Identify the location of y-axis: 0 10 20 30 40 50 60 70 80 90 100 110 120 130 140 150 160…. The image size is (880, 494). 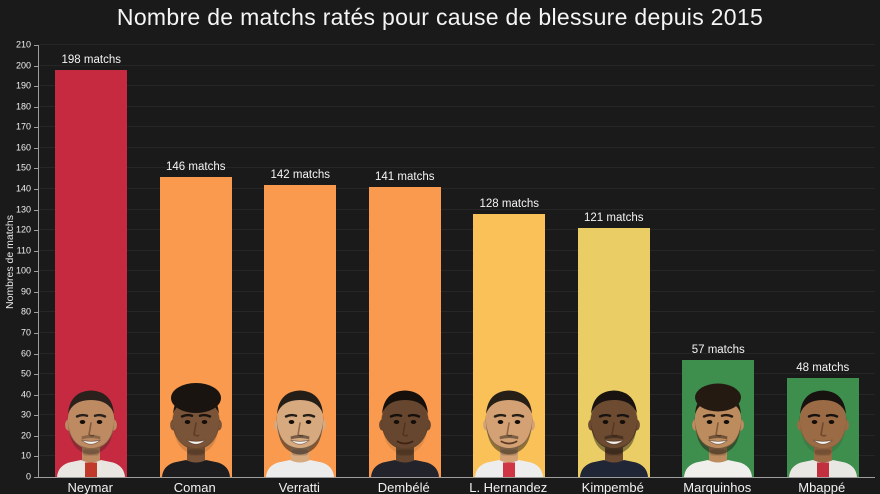
(19, 260).